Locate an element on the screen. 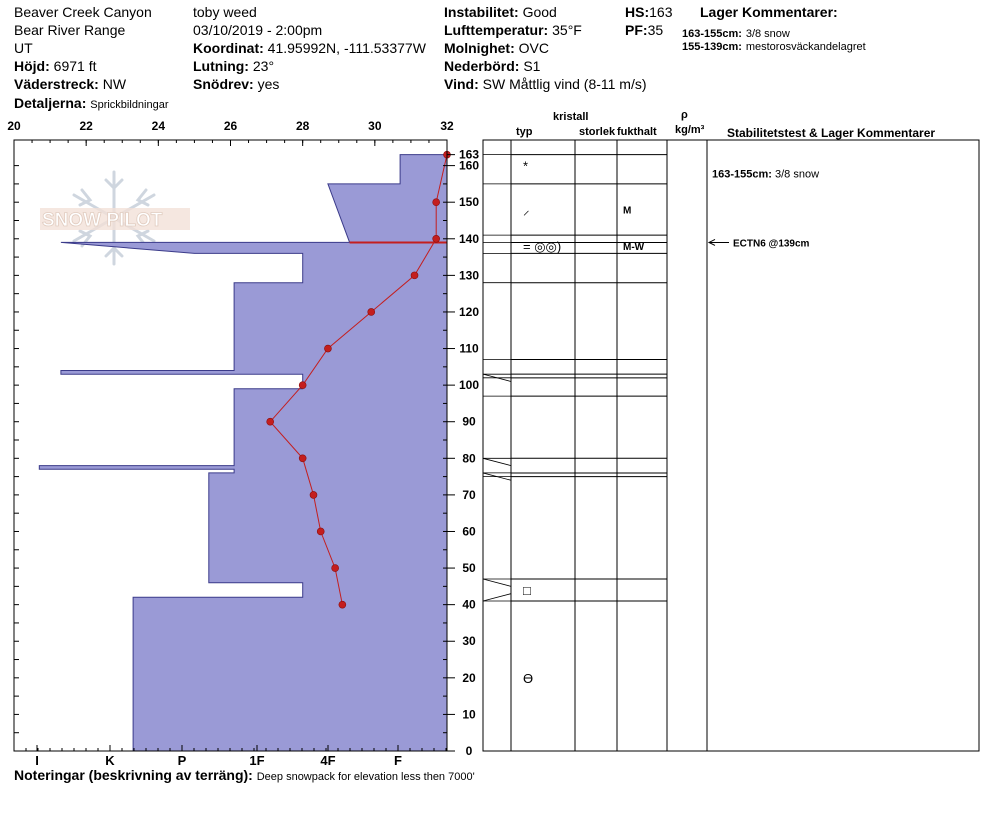  precip-value: S1 is located at coordinates (532, 66).